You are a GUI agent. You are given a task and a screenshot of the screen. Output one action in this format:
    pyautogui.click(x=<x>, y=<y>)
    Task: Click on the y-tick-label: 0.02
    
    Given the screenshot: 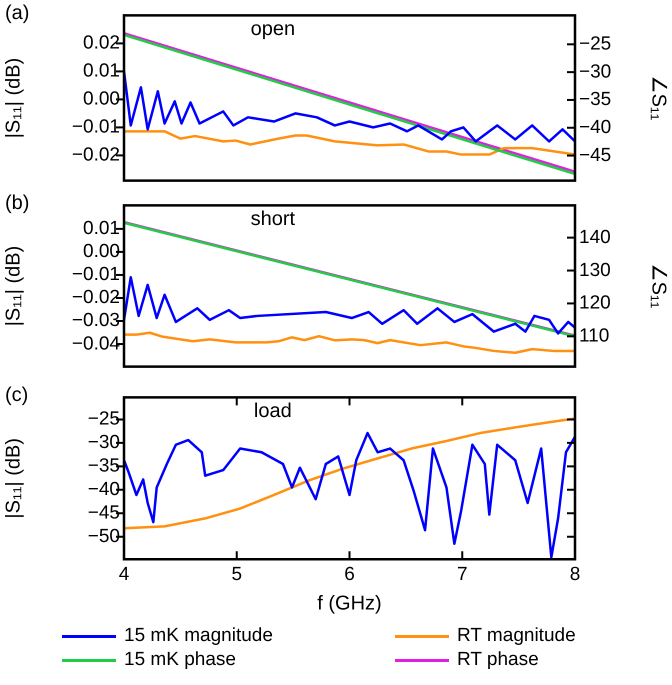 What is the action you would take?
    pyautogui.click(x=101, y=43)
    